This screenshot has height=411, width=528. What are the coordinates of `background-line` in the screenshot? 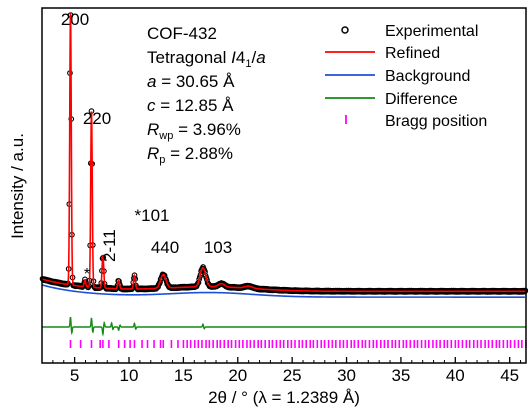 It's located at (283, 291).